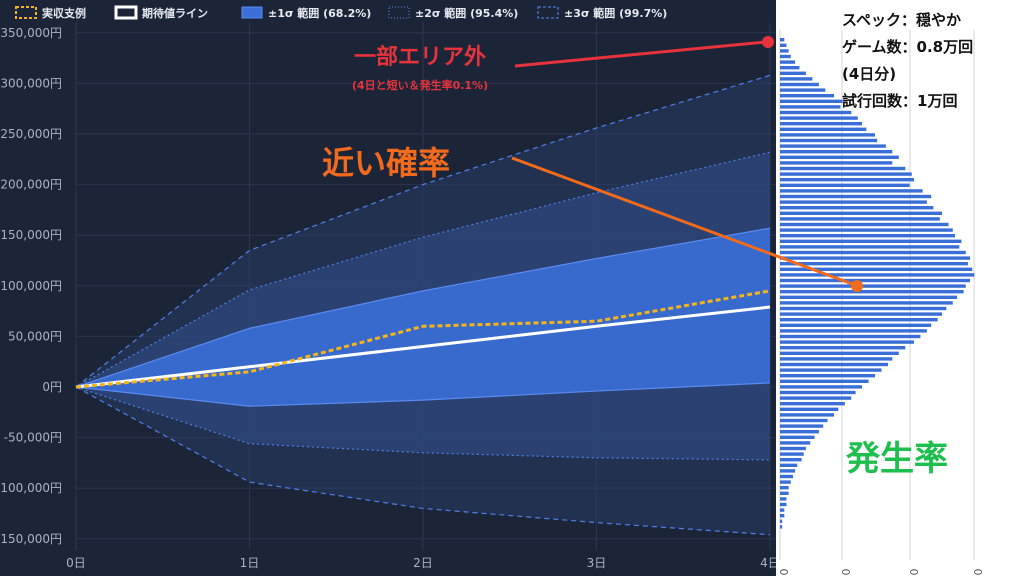 This screenshot has width=1024, height=576. What do you see at coordinates (386, 163) in the screenshot?
I see `close-prob-label: 近い確率` at bounding box center [386, 163].